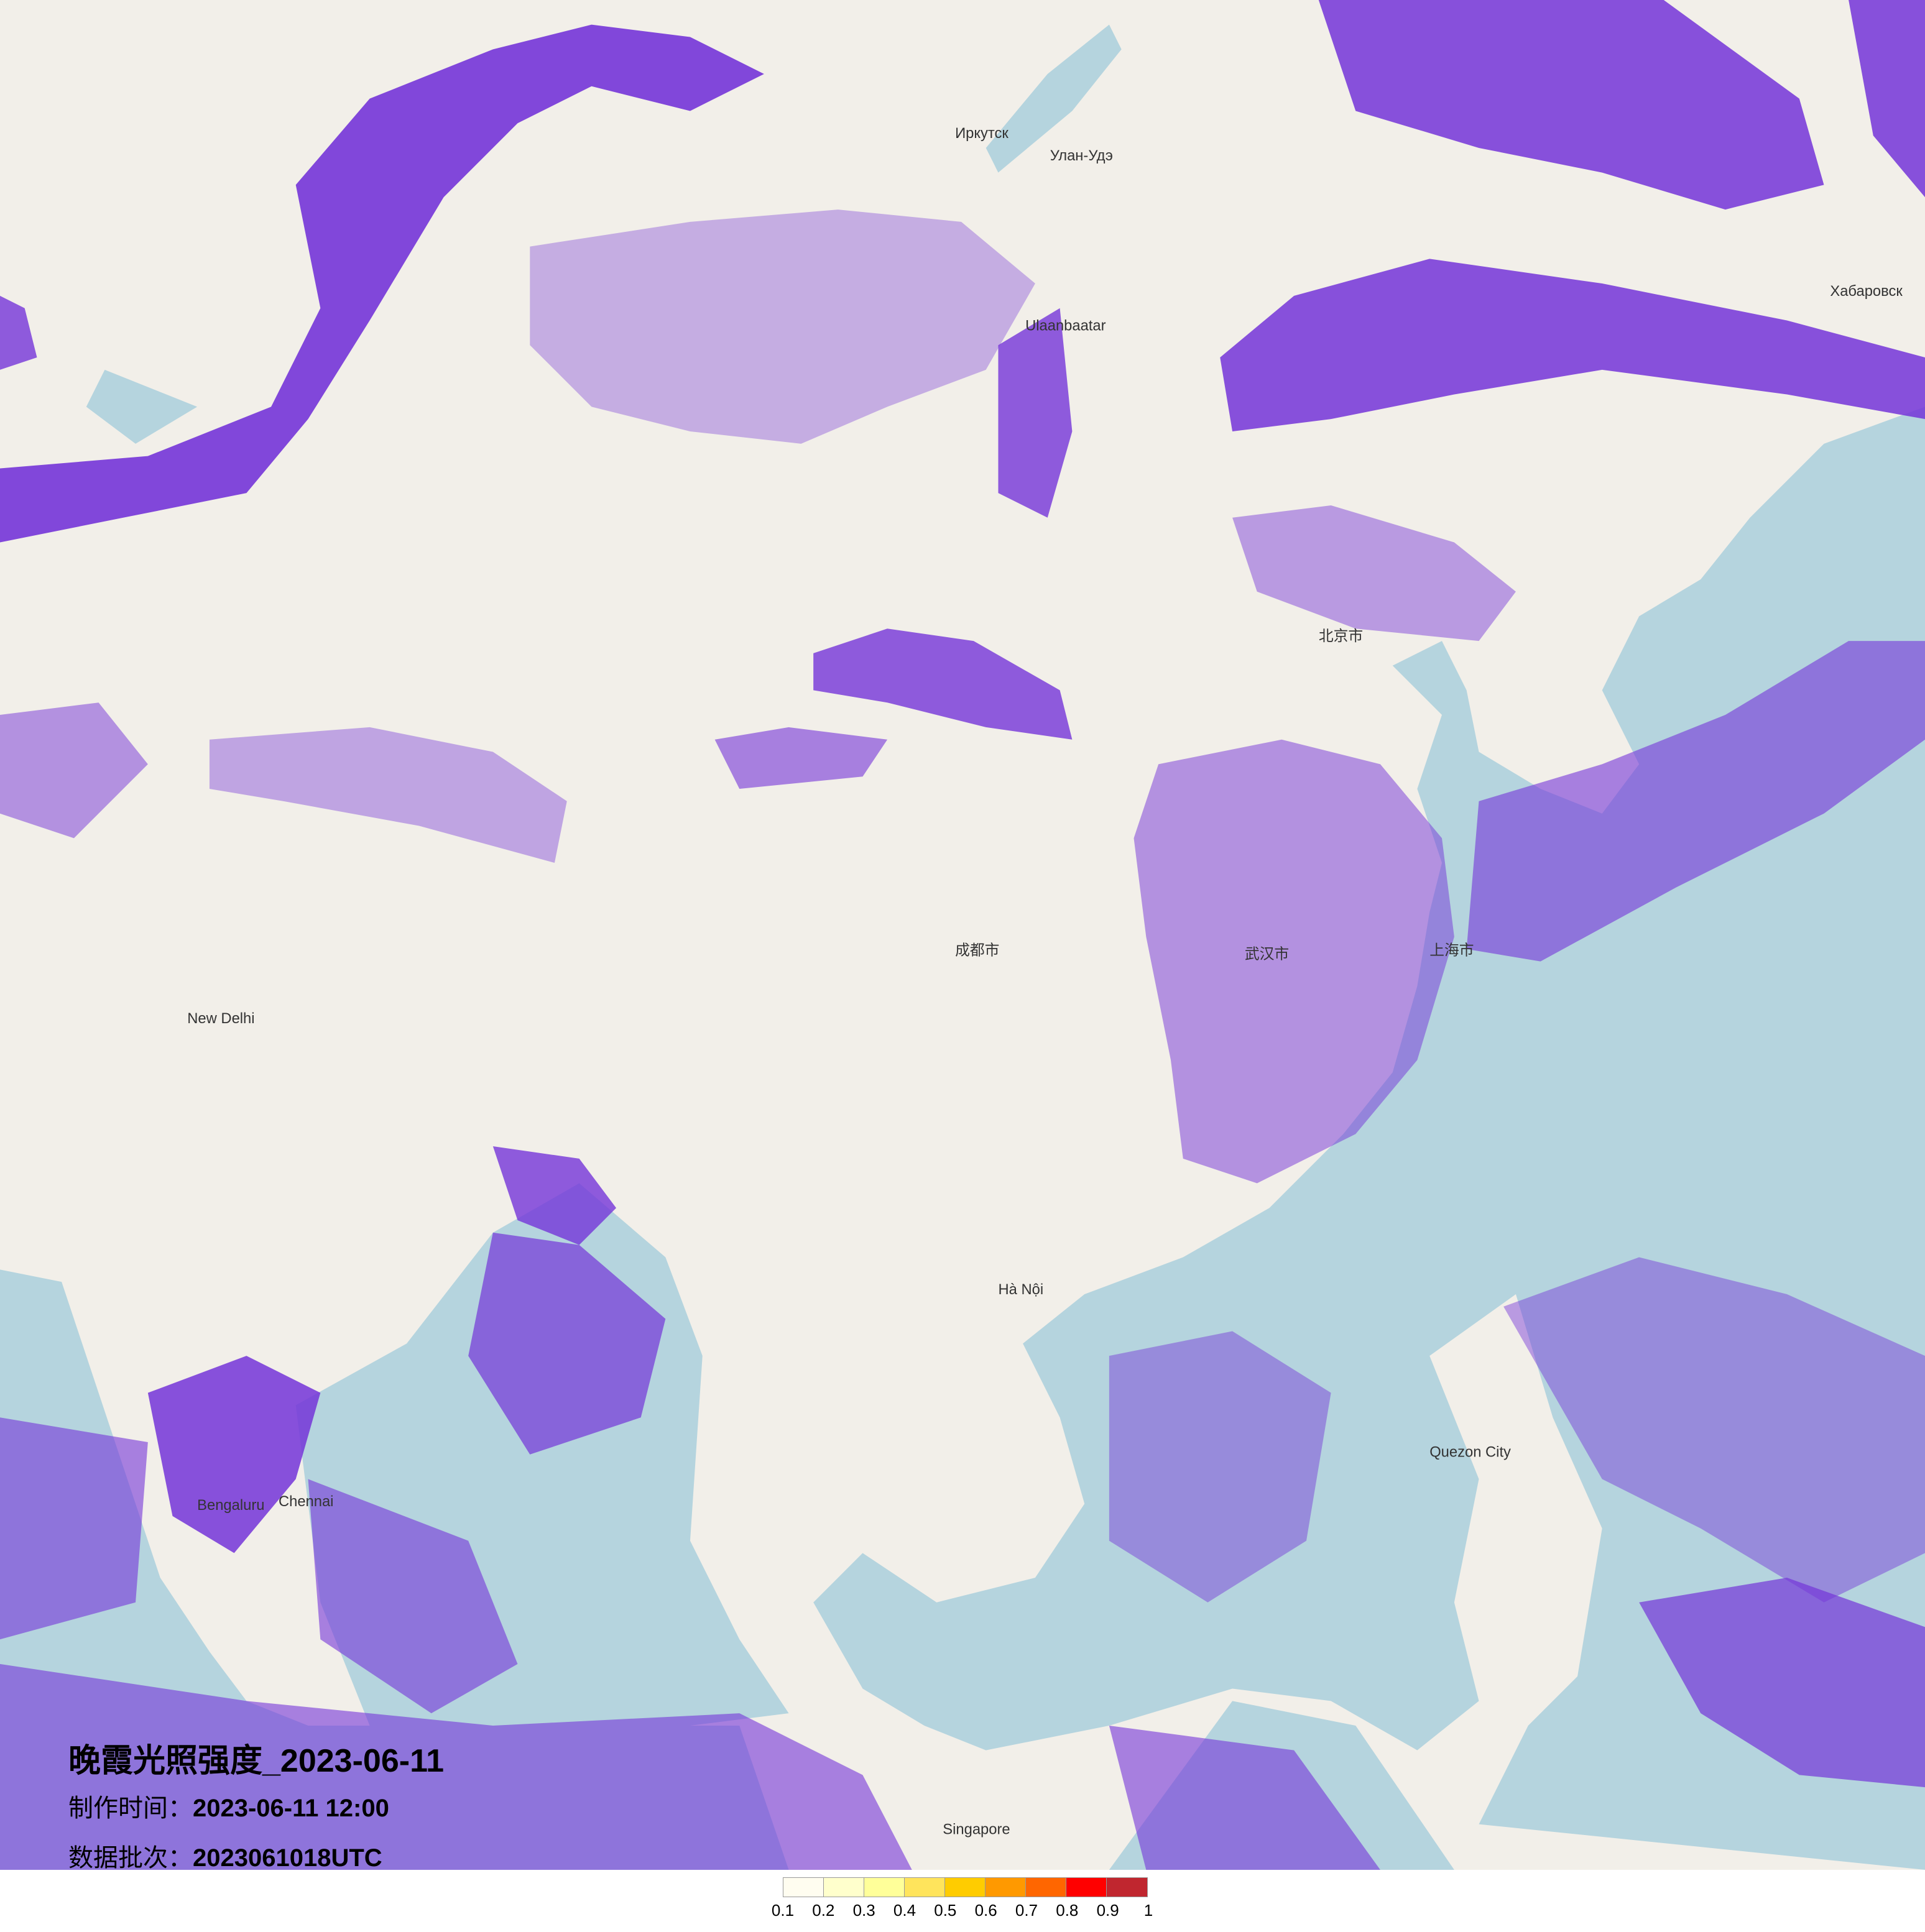 Image resolution: width=1925 pixels, height=1932 pixels. What do you see at coordinates (904, 1910) in the screenshot?
I see `legend-tick-label: 0.4` at bounding box center [904, 1910].